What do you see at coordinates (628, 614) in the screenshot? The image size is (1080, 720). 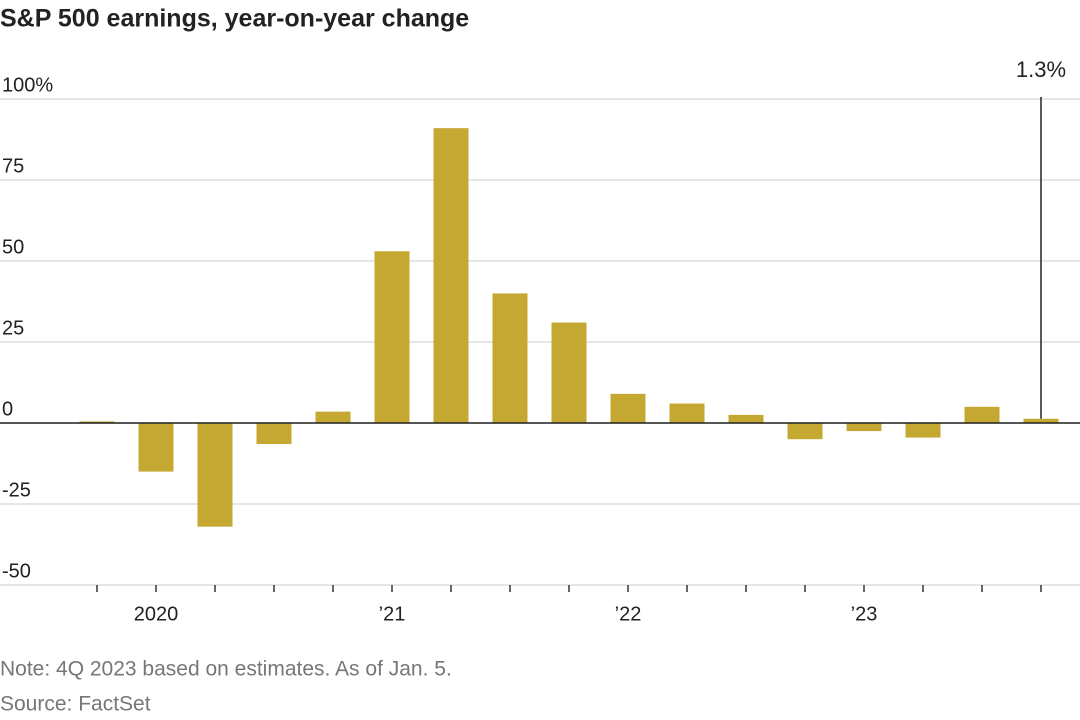 I see `x-tick-label: ’22` at bounding box center [628, 614].